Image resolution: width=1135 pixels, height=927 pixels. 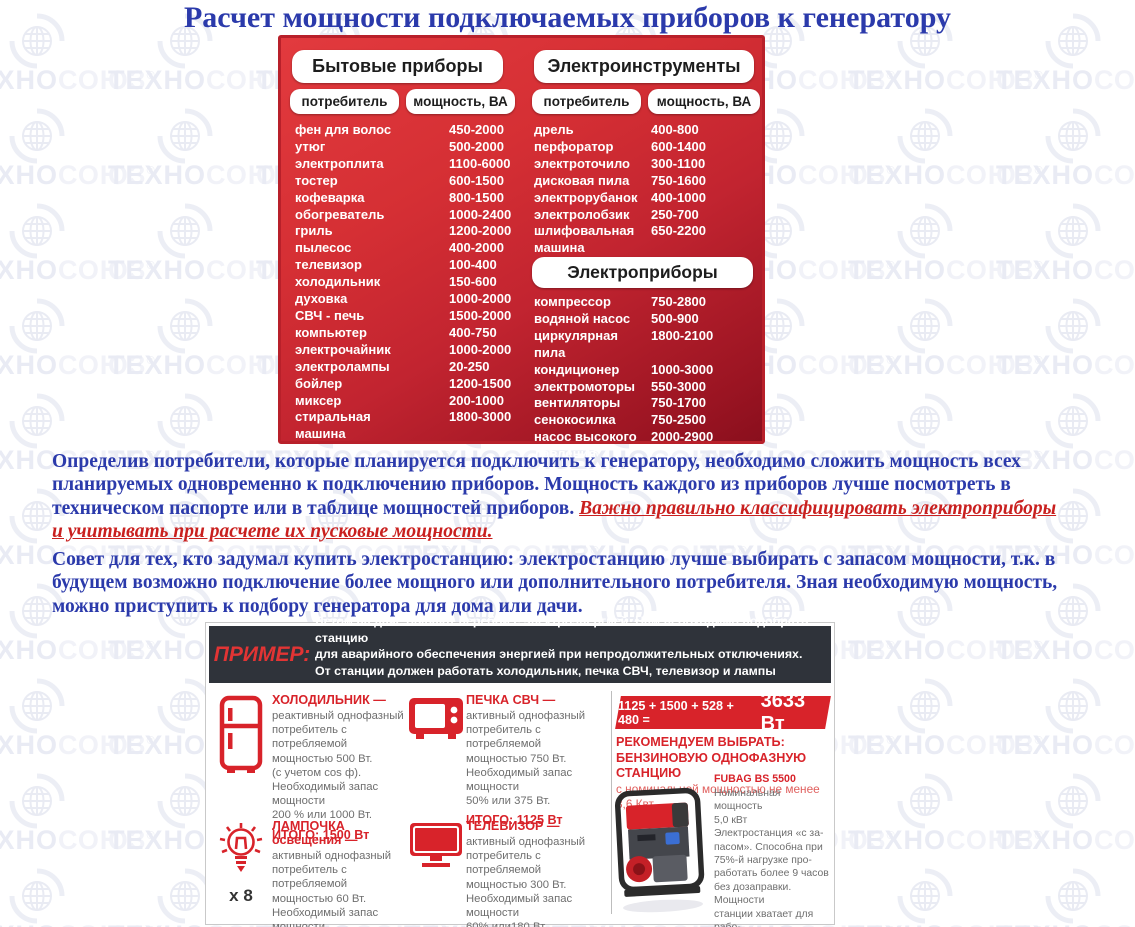 What do you see at coordinates (397, 66) in the screenshot?
I see `section-header-household: Бытовые приборы` at bounding box center [397, 66].